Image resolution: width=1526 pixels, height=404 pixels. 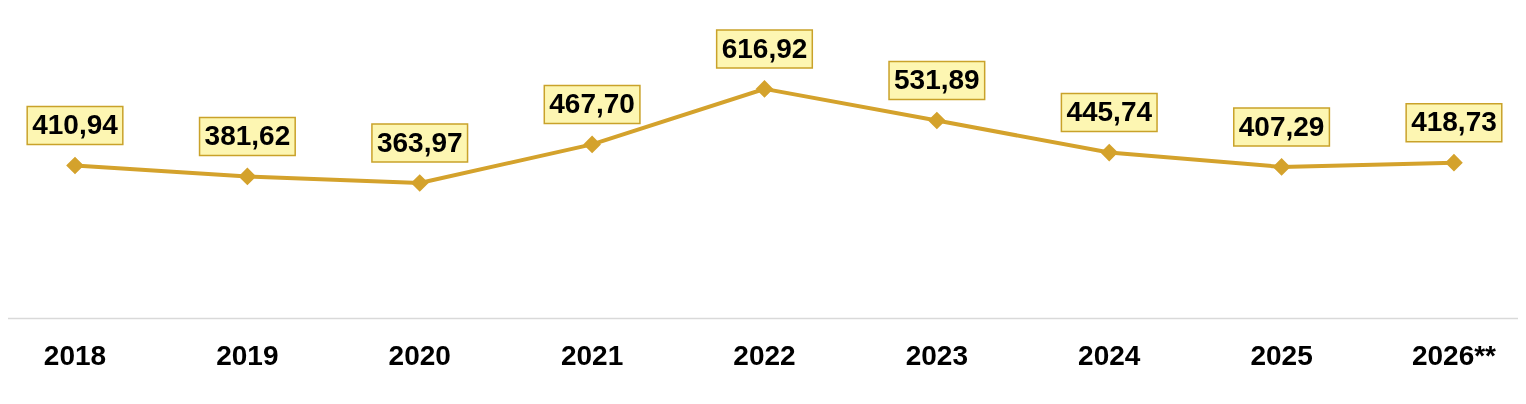 I want to click on data-label: 616,92, so click(x=764, y=48).